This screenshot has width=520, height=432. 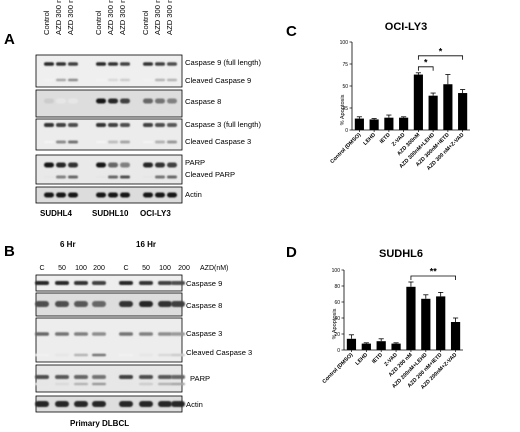 I want to click on band-label: Actin, so click(x=193, y=194).